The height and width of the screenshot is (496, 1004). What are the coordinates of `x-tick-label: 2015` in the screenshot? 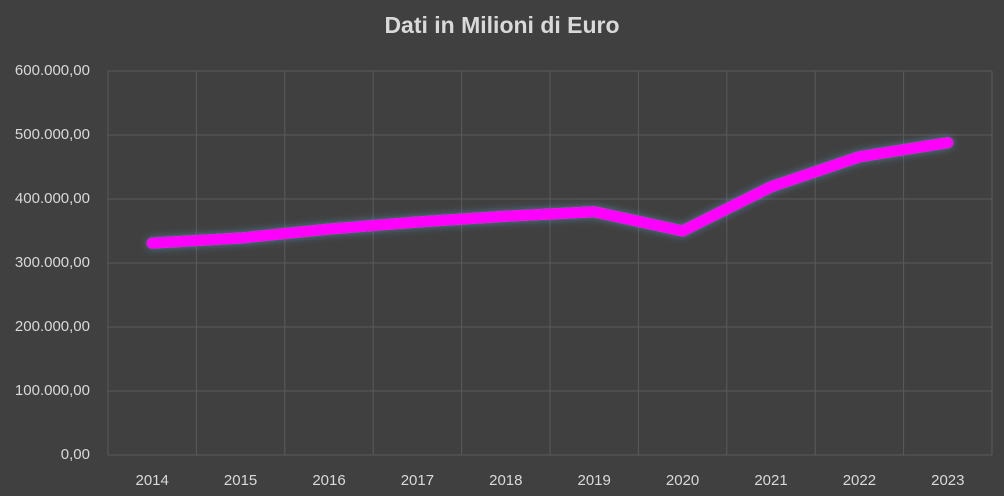 It's located at (240, 480).